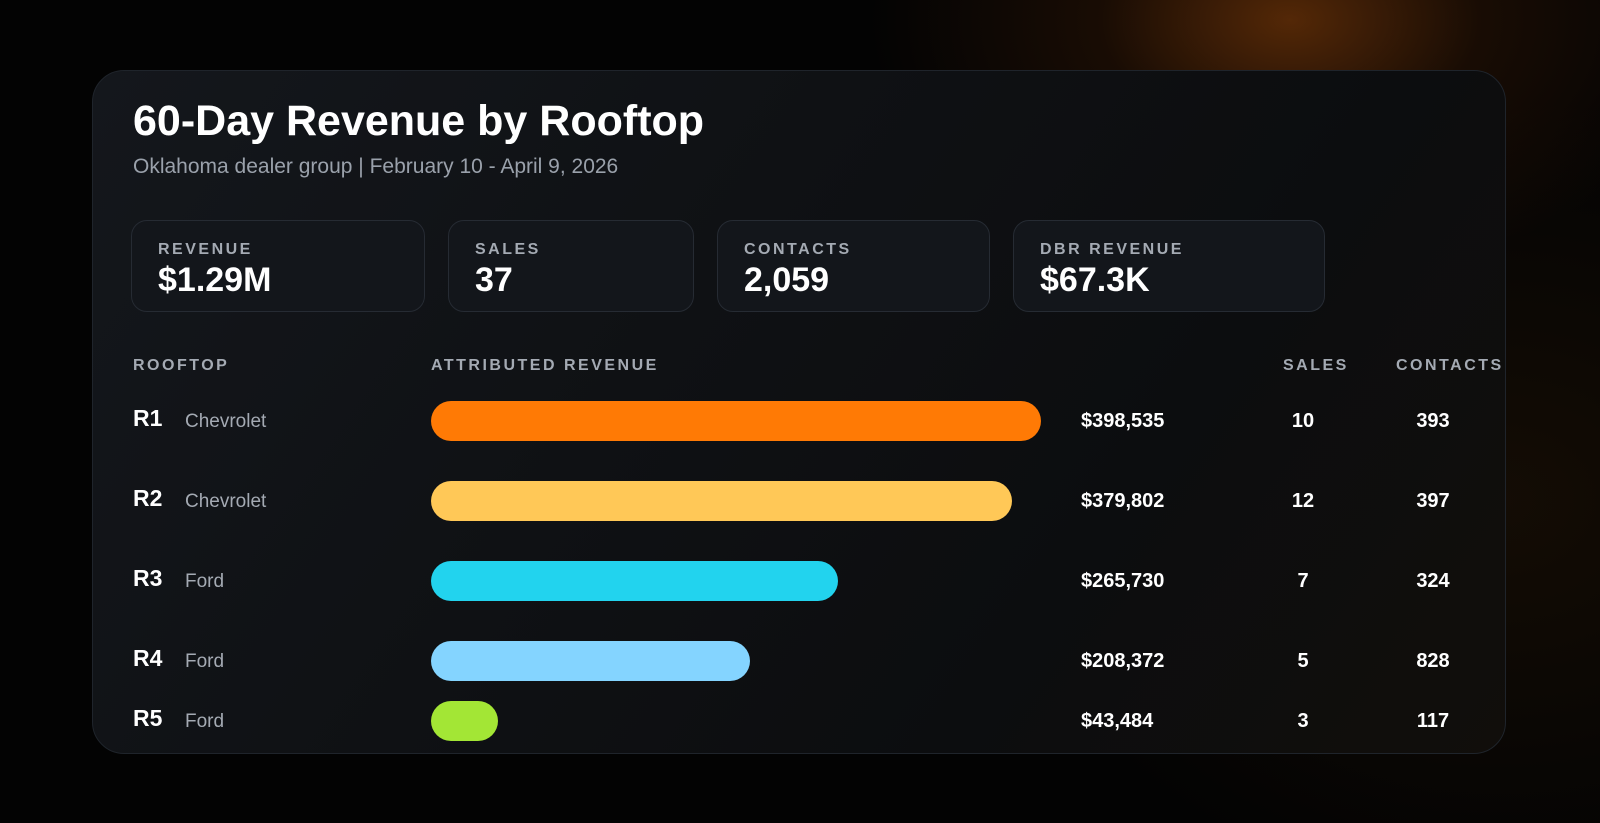 The height and width of the screenshot is (823, 1600). What do you see at coordinates (799, 721) in the screenshot?
I see `chart-row-r5: R5 Ford $43,484 3 117` at bounding box center [799, 721].